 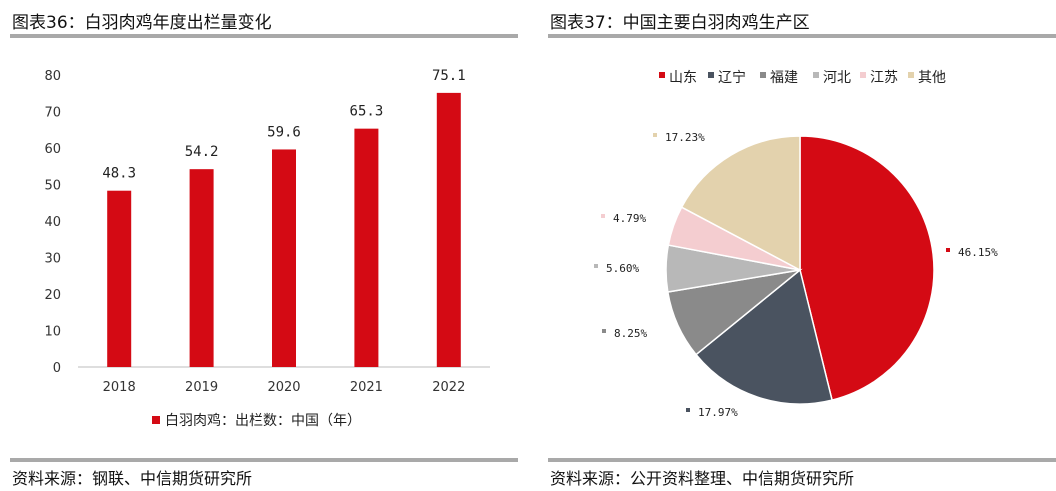 What do you see at coordinates (201, 387) in the screenshot?
I see `x-tick-label: 2019` at bounding box center [201, 387].